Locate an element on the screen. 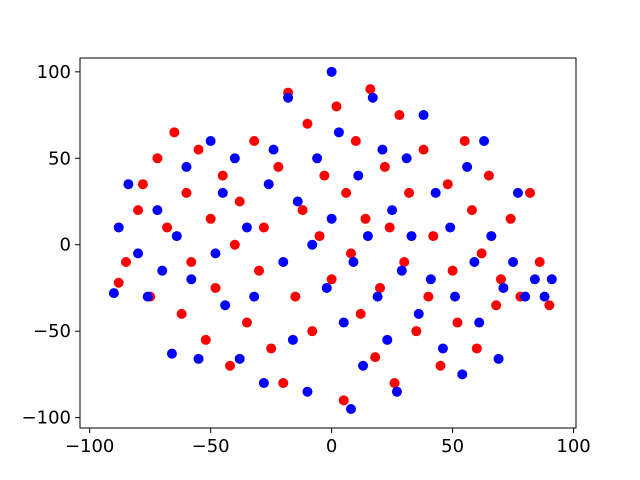 This screenshot has width=640, height=480. y-tick-label: 0 is located at coordinates (65, 245).